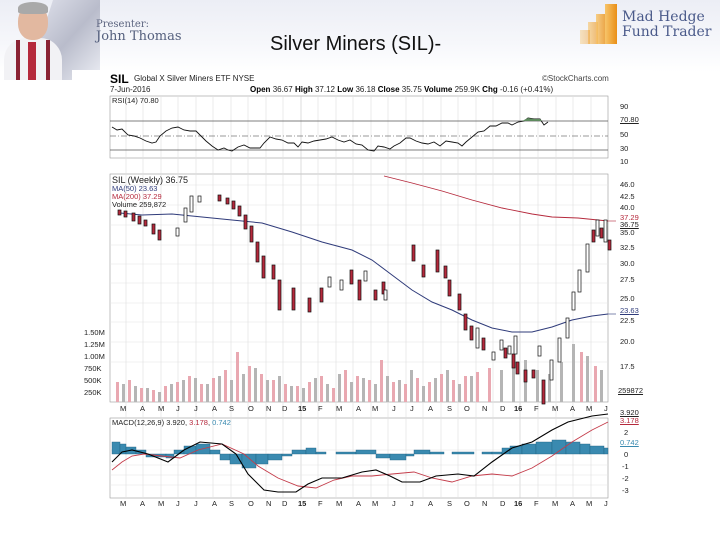  Describe the element at coordinates (356, 44) in the screenshot. I see `slide-title: Silver Miners (SIL)-` at that location.